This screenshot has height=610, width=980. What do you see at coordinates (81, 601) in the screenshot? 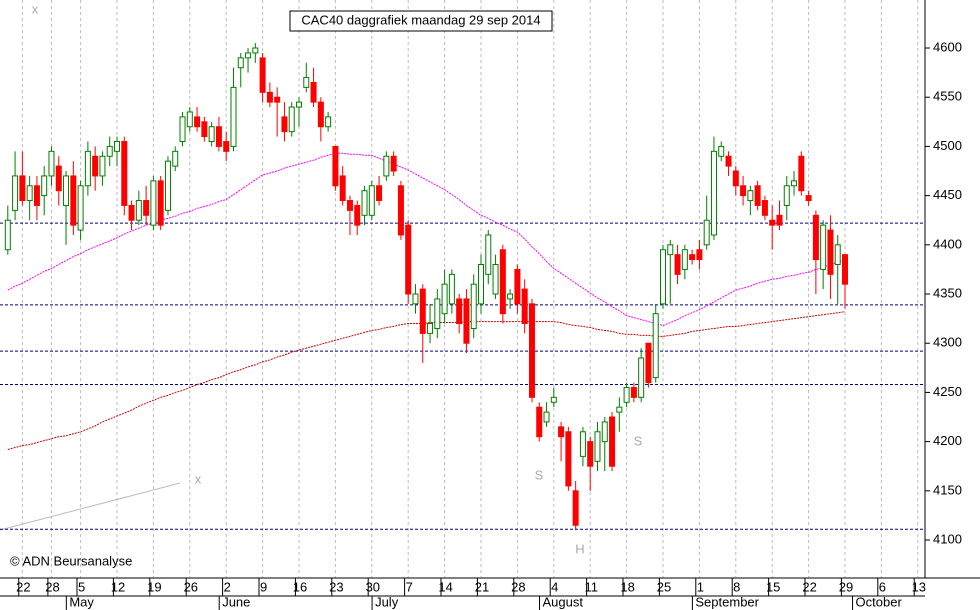
I see `month-label: May` at bounding box center [81, 601].